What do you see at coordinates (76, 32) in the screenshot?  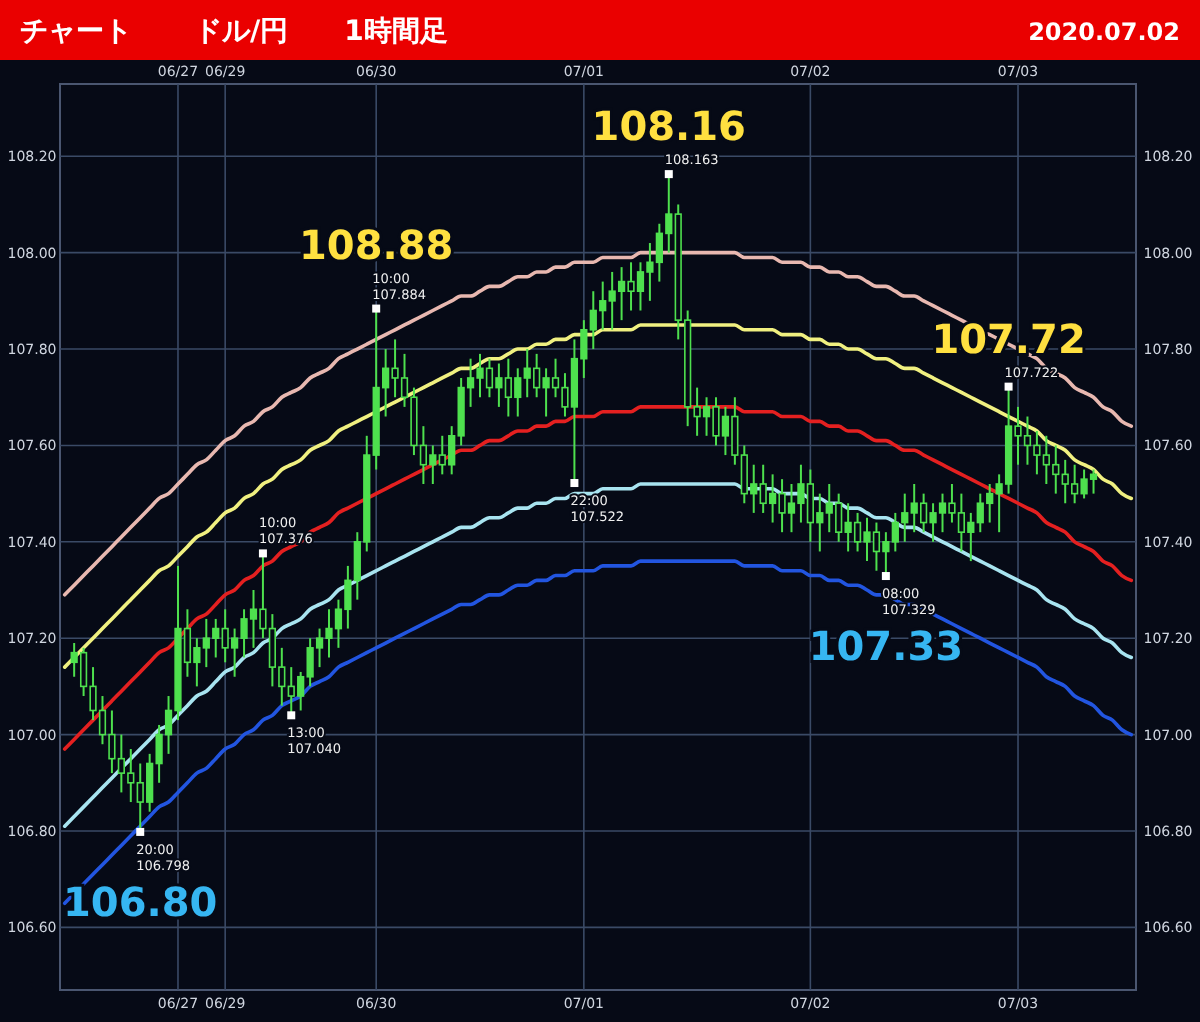 I see `chart-title: チャート` at bounding box center [76, 32].